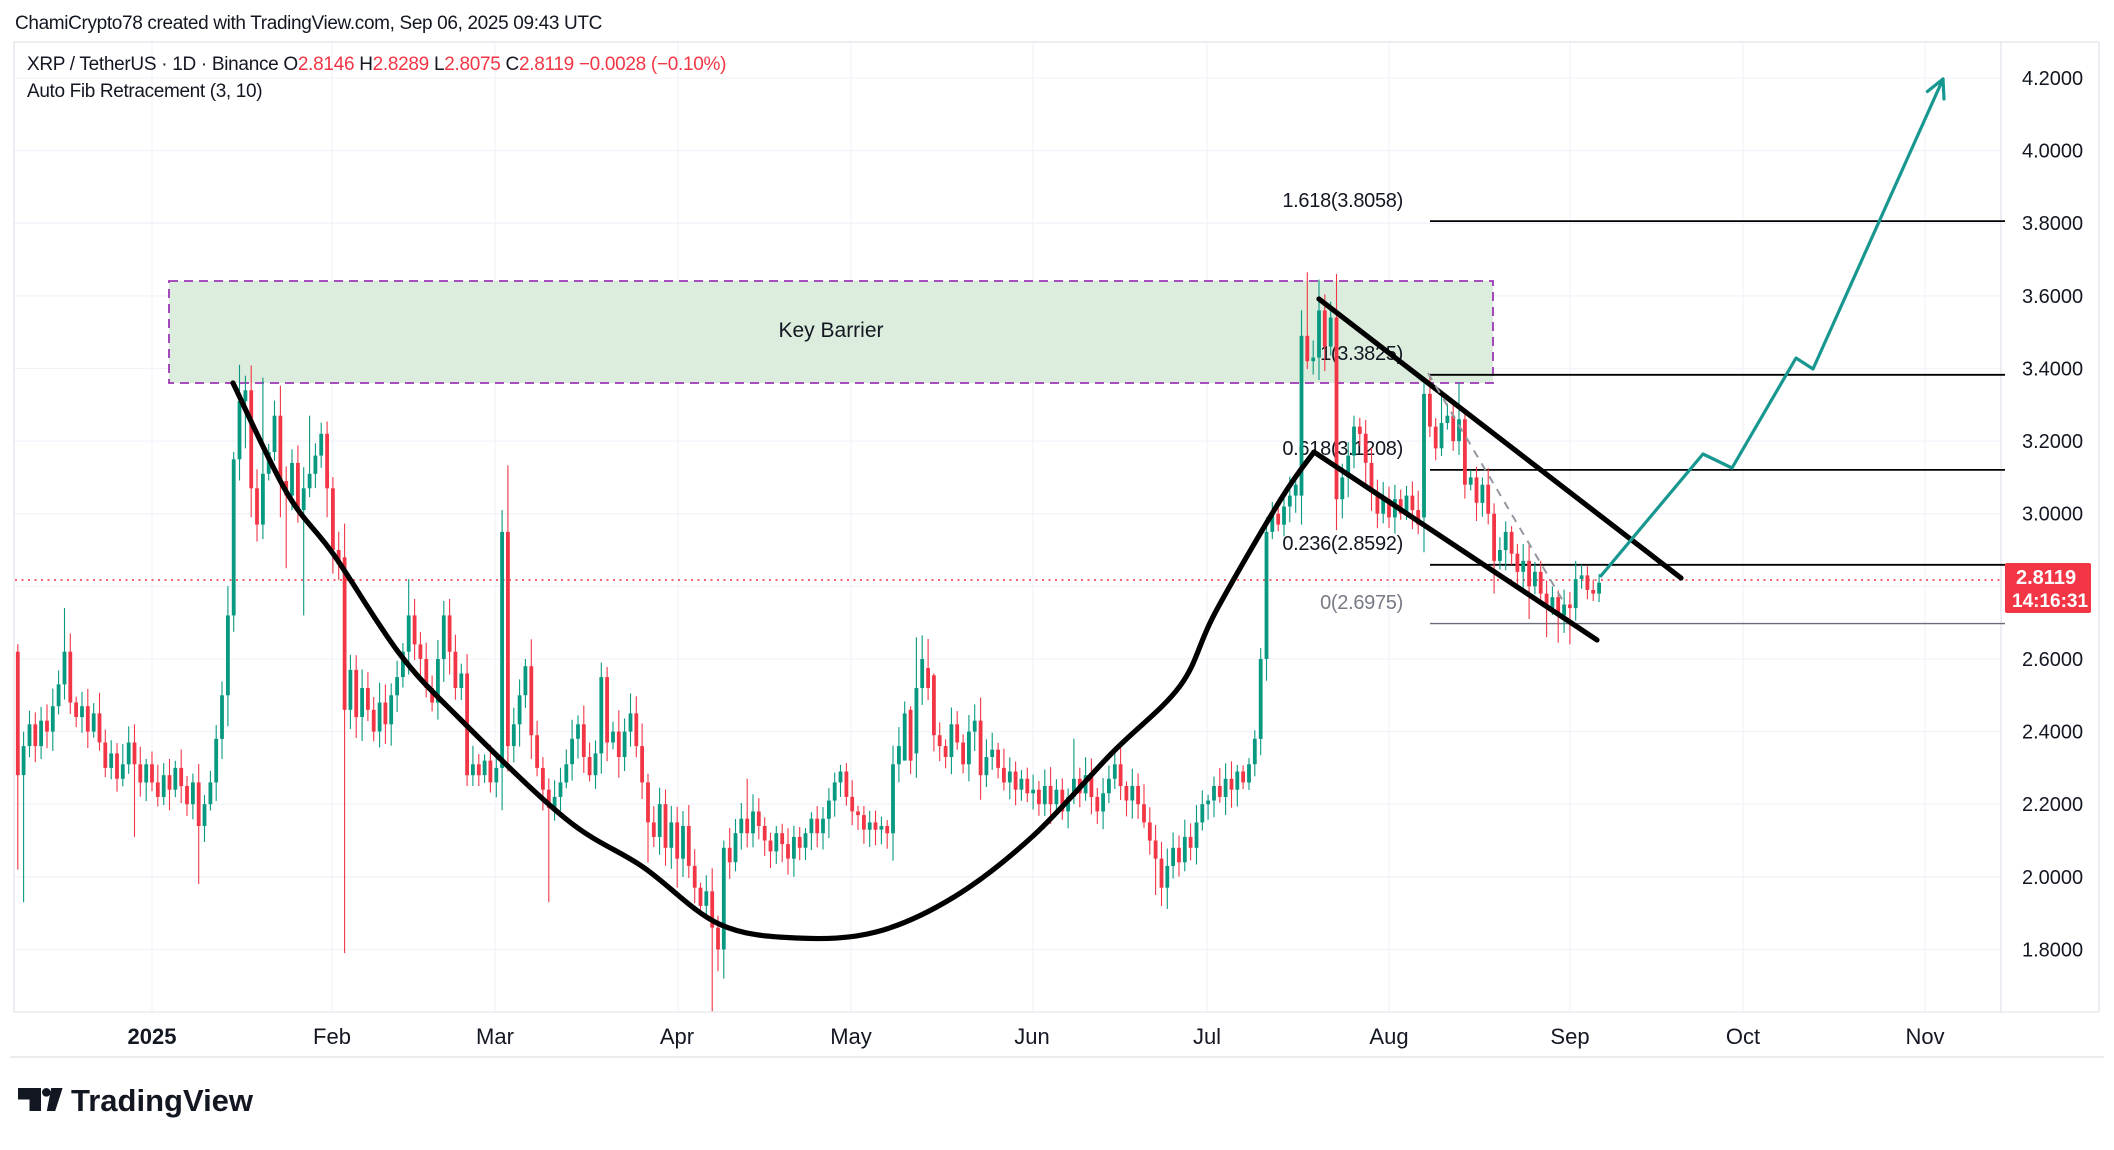 The height and width of the screenshot is (1150, 2114). I want to click on svg-text: Sep, so click(1569, 1036).